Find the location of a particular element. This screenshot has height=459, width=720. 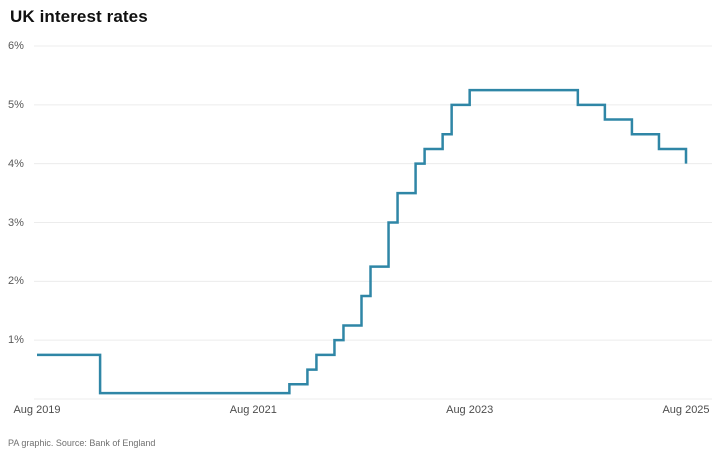

y-axis-tick-label: 6% is located at coordinates (16, 46).